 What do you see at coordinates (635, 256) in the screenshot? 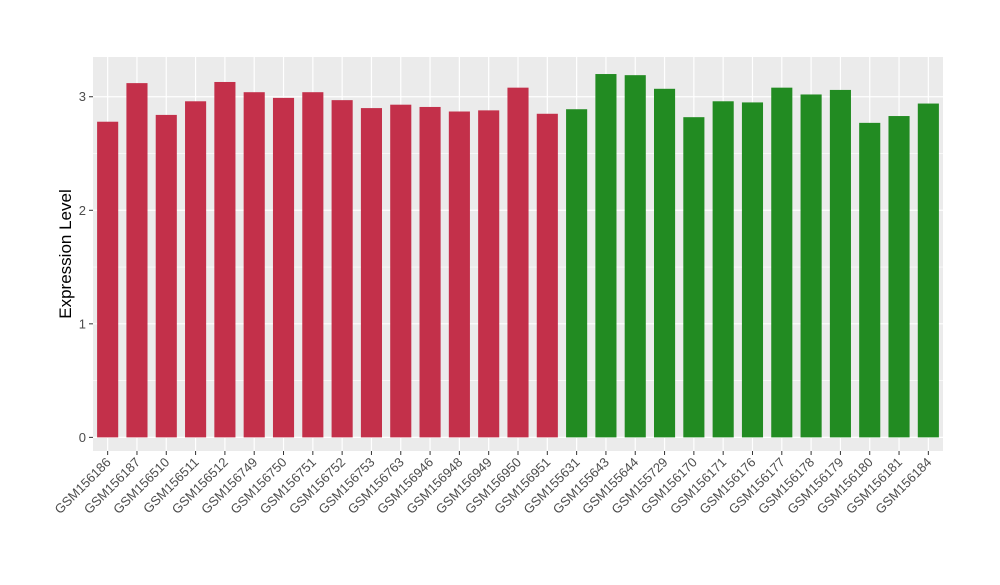
I see `bar-gsm155644` at bounding box center [635, 256].